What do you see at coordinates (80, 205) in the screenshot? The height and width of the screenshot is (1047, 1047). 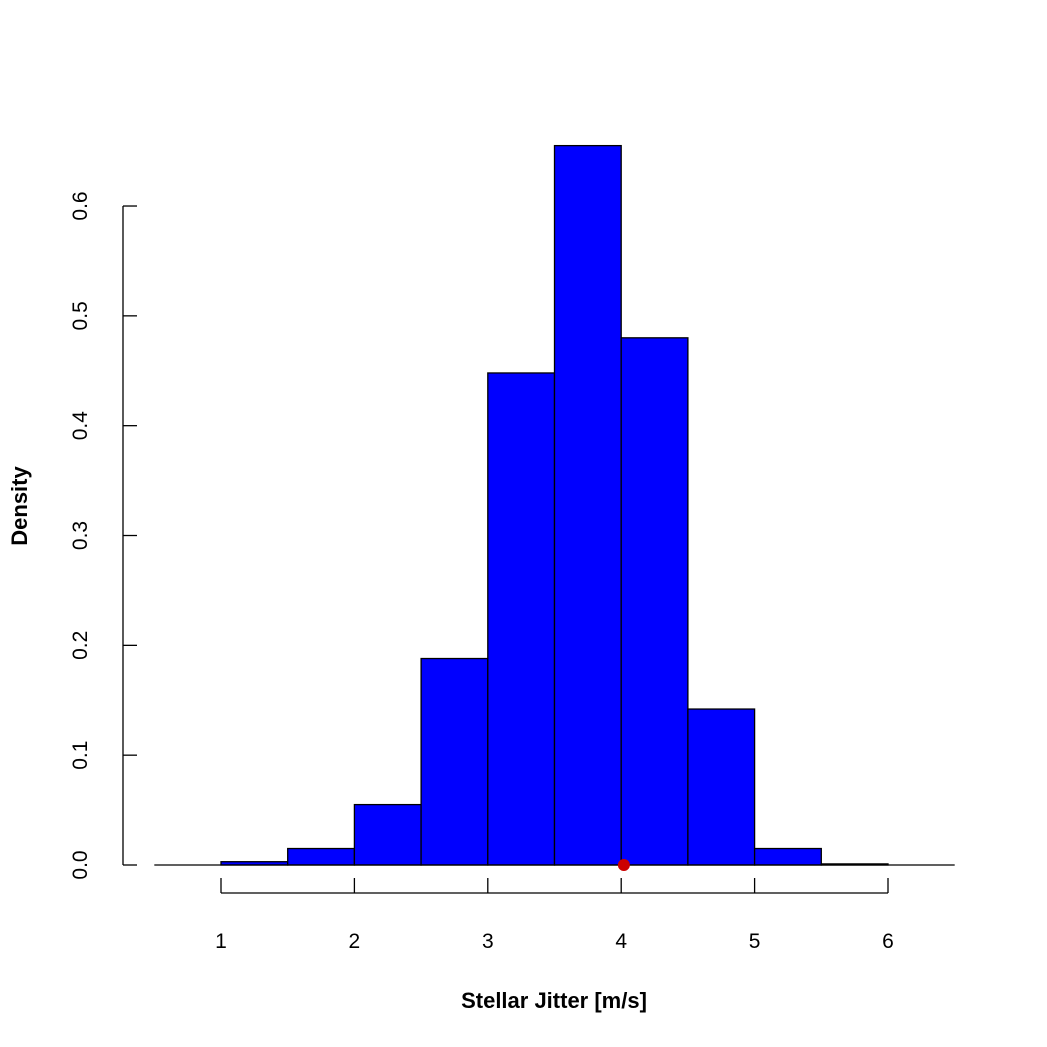 I see `y-tick-label: 0.6` at bounding box center [80, 205].